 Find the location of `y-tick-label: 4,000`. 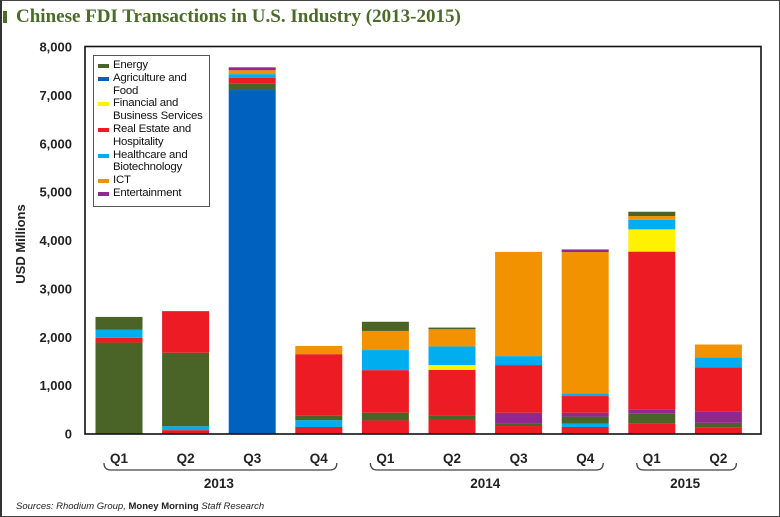

y-tick-label: 4,000 is located at coordinates (55, 240).